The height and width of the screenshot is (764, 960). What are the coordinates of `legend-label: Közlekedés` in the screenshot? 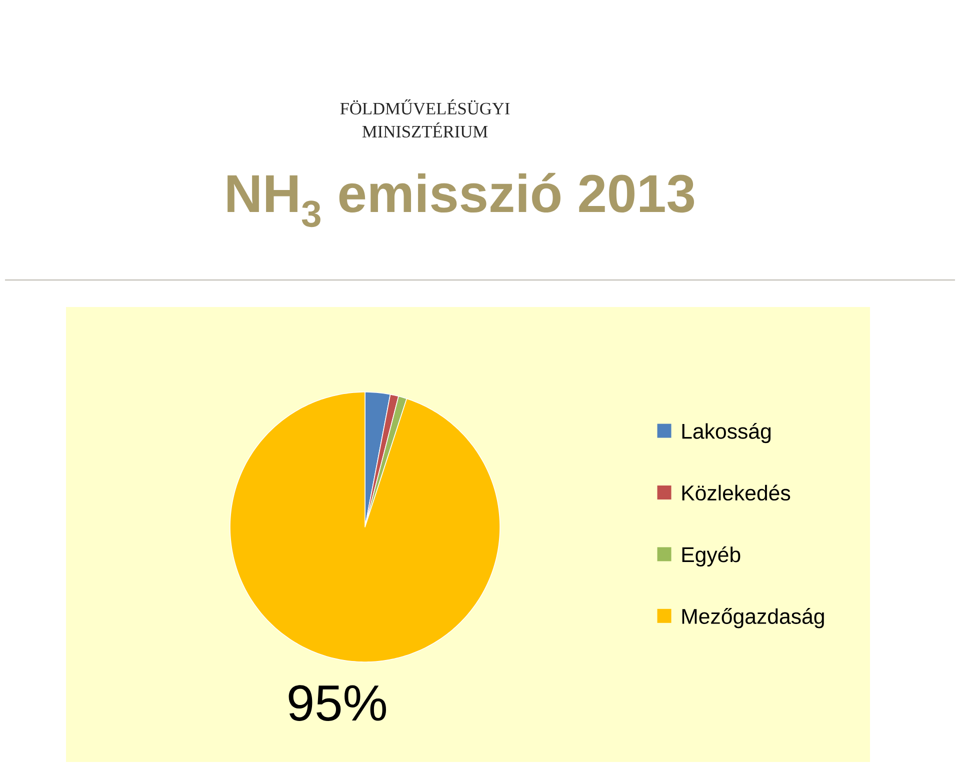 It's located at (736, 492).